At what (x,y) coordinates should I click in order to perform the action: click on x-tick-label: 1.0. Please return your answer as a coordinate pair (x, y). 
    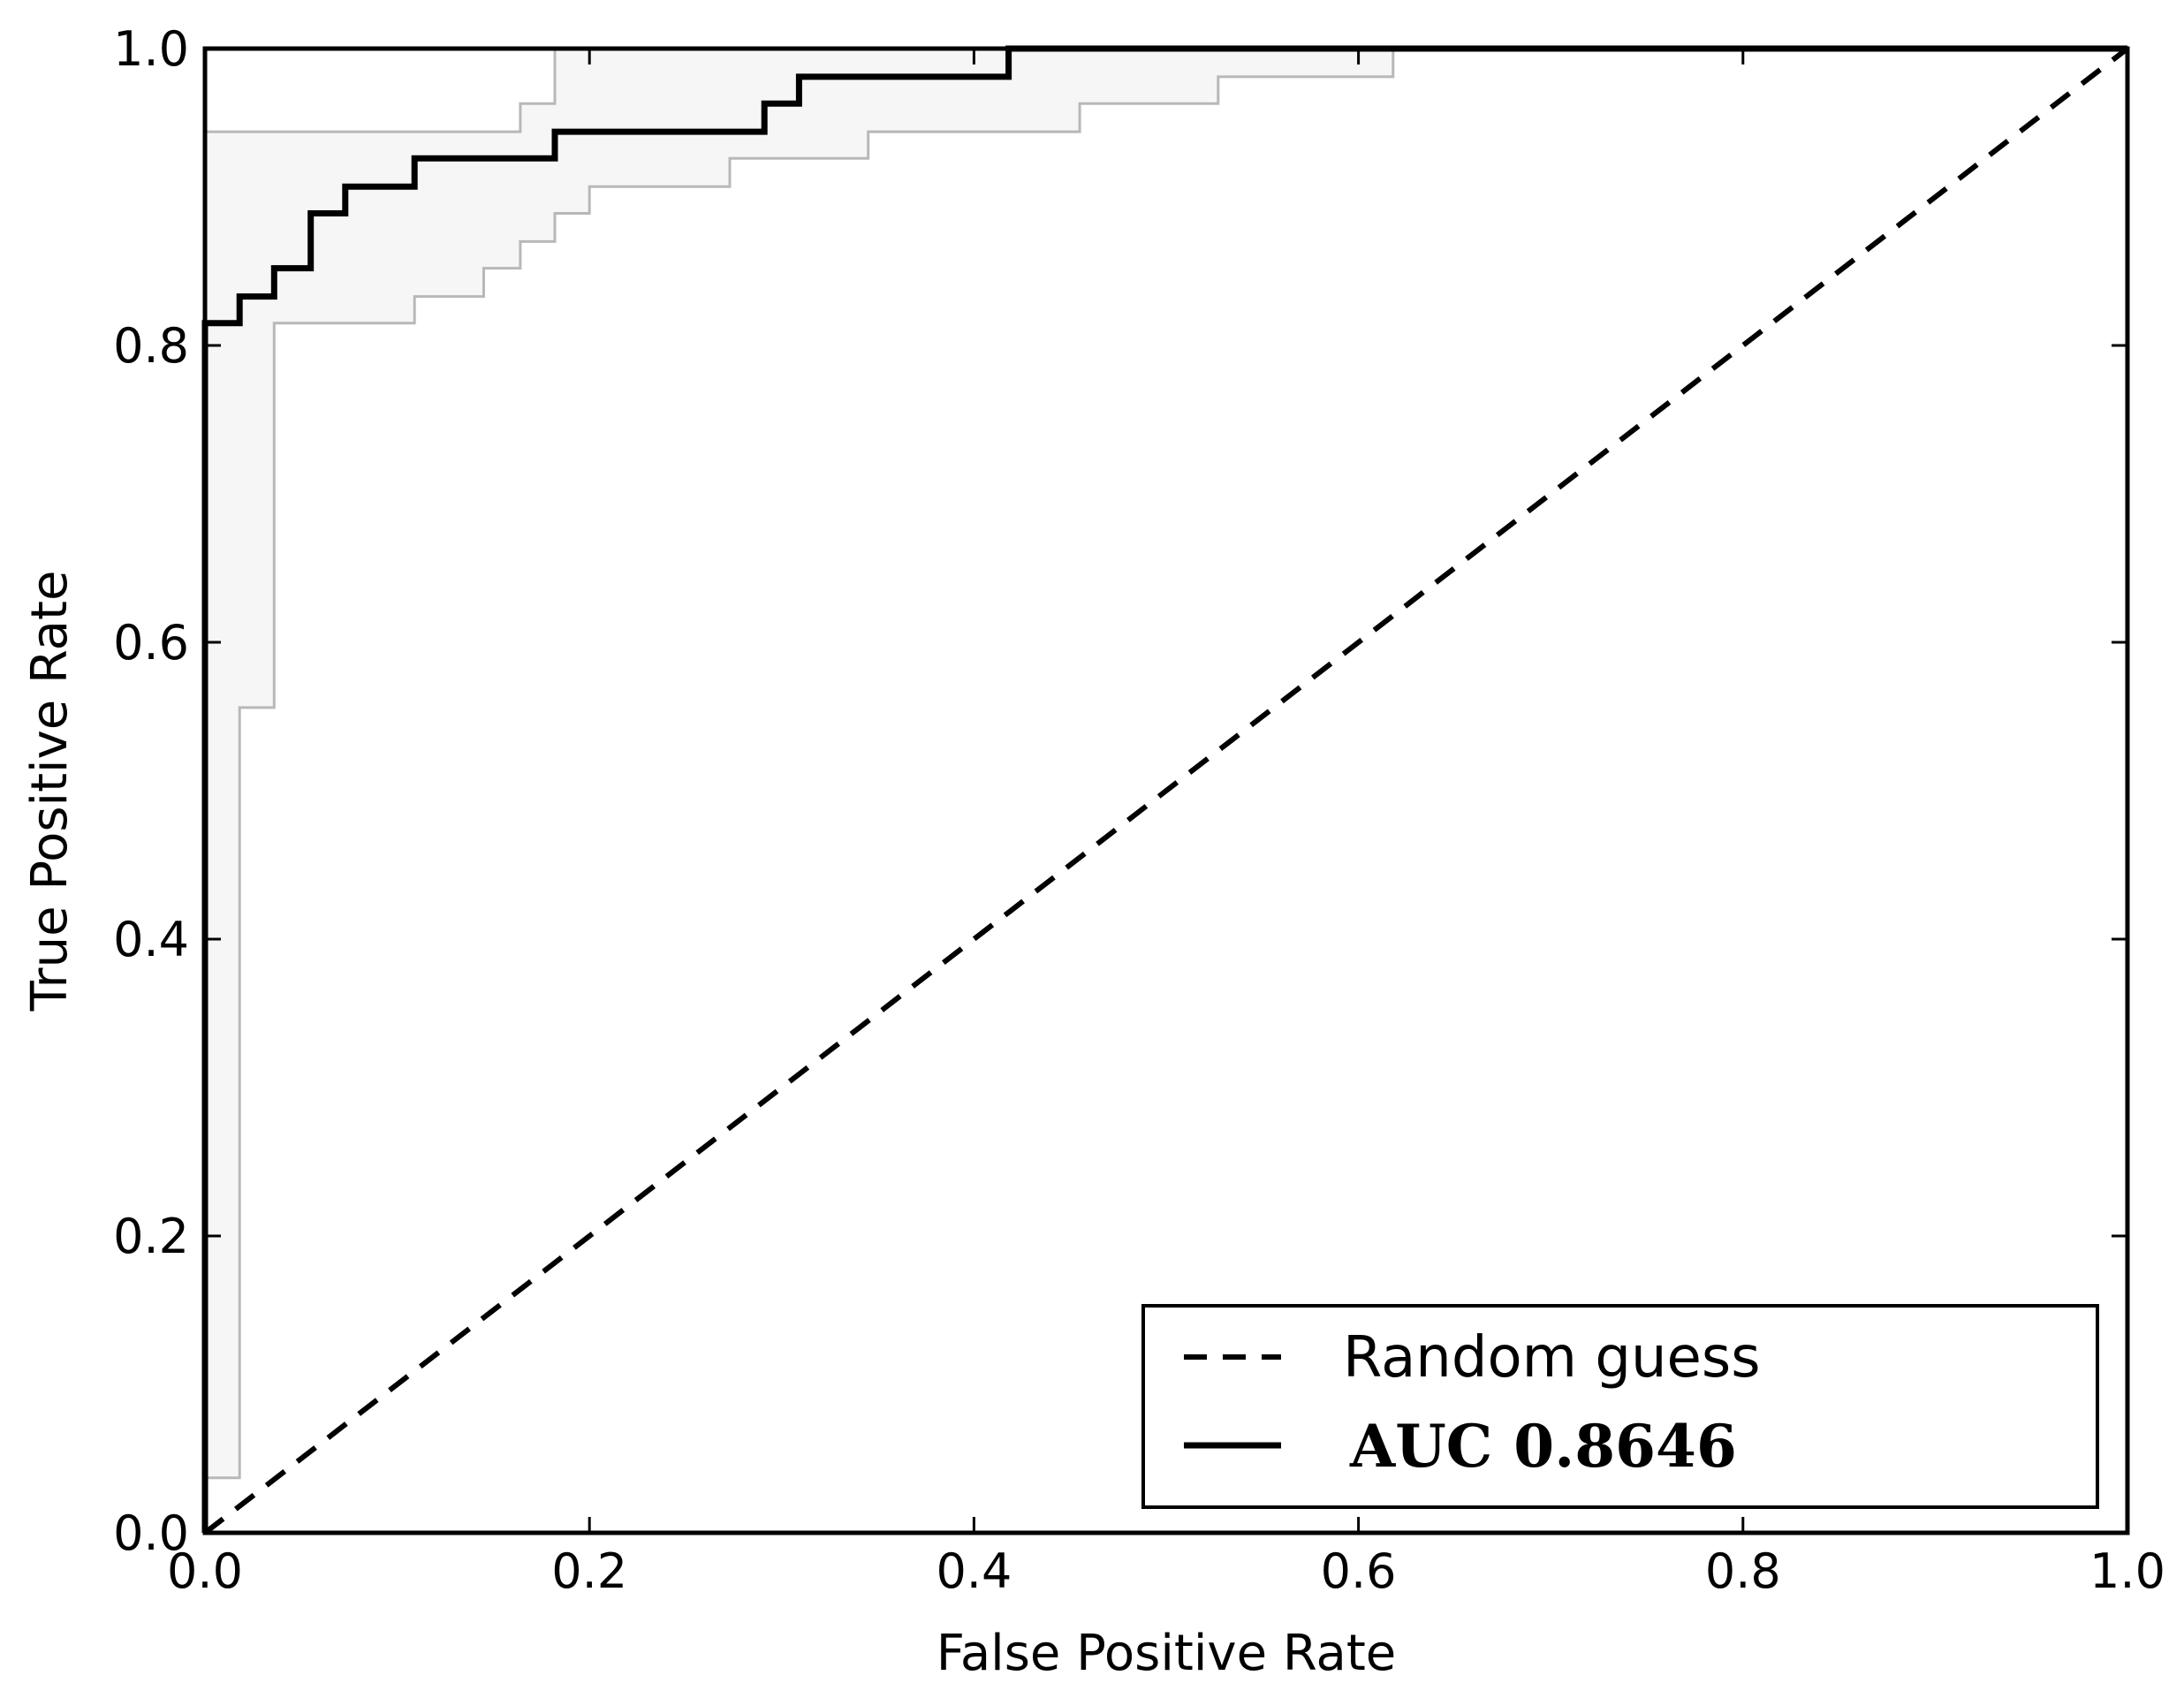
    Looking at the image, I should click on (2127, 1571).